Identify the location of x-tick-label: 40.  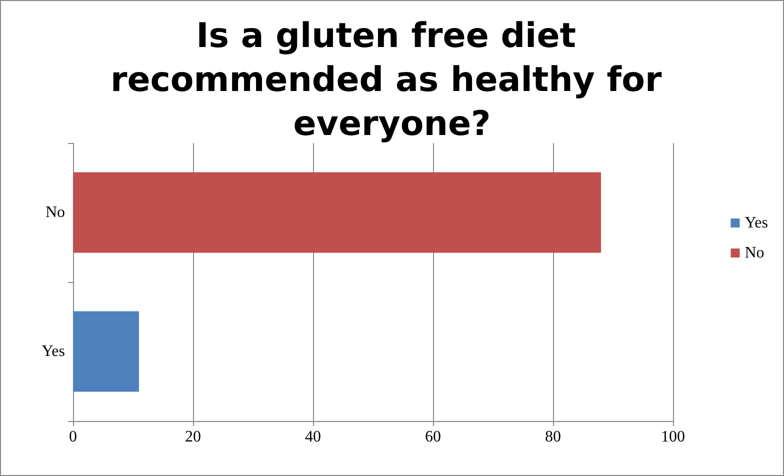
(313, 437).